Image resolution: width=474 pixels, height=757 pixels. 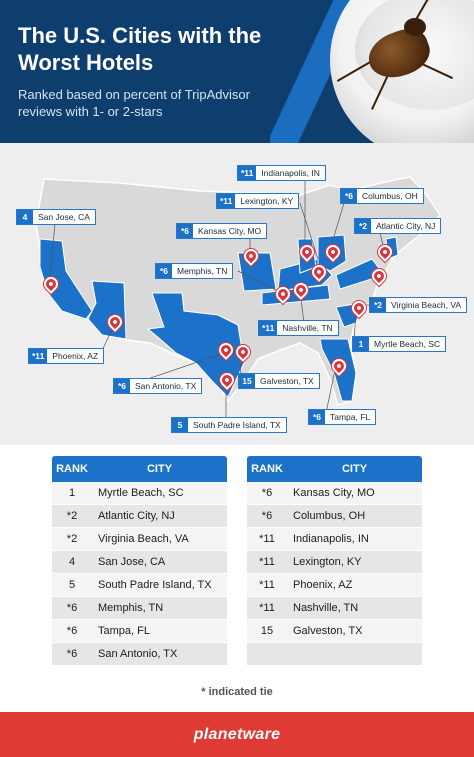 What do you see at coordinates (334, 654) in the screenshot?
I see `table-row` at bounding box center [334, 654].